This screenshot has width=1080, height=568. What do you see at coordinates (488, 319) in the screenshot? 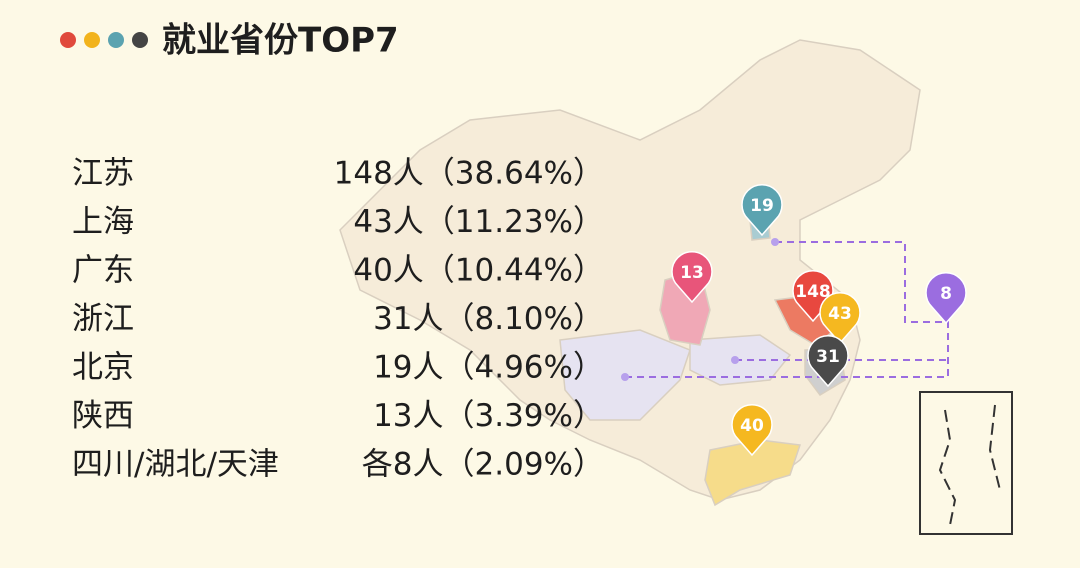
I see `province-value: 31人（8.10%）` at bounding box center [488, 319].